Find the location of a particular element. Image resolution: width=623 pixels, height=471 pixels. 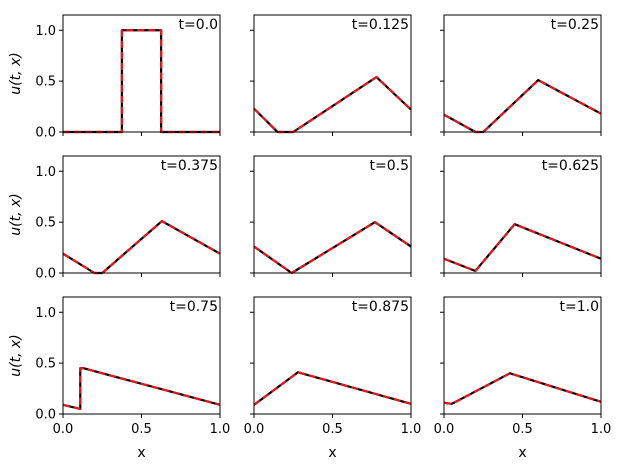

panel-title: t=0.0 is located at coordinates (198, 25).